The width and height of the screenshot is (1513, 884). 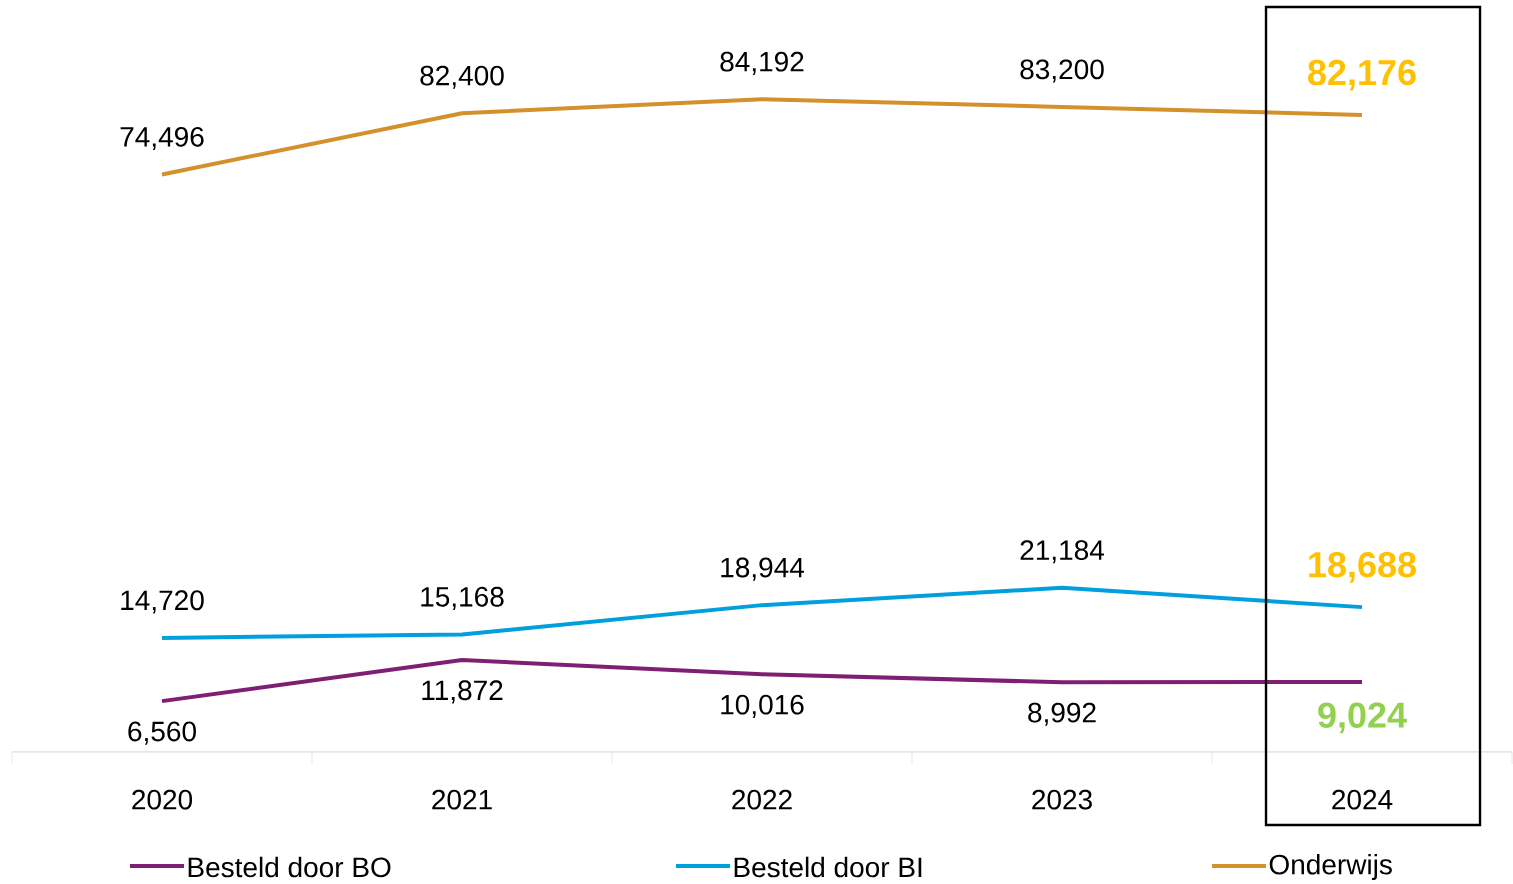 What do you see at coordinates (1062, 799) in the screenshot?
I see `x-tick-label: 2023` at bounding box center [1062, 799].